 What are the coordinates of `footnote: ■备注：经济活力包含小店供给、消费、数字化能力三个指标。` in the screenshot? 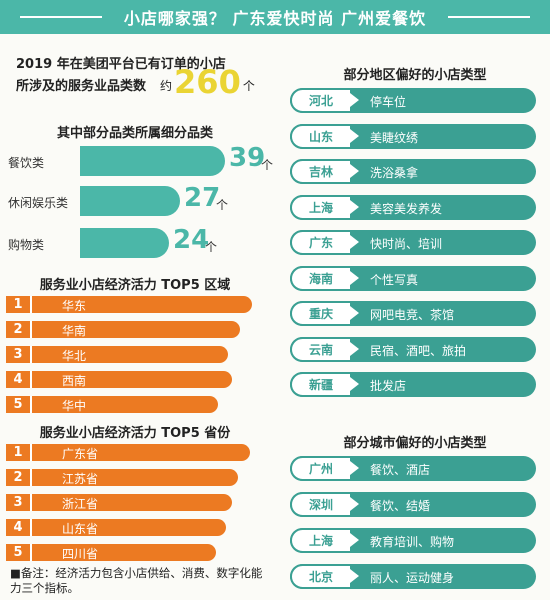 It's located at (136, 580).